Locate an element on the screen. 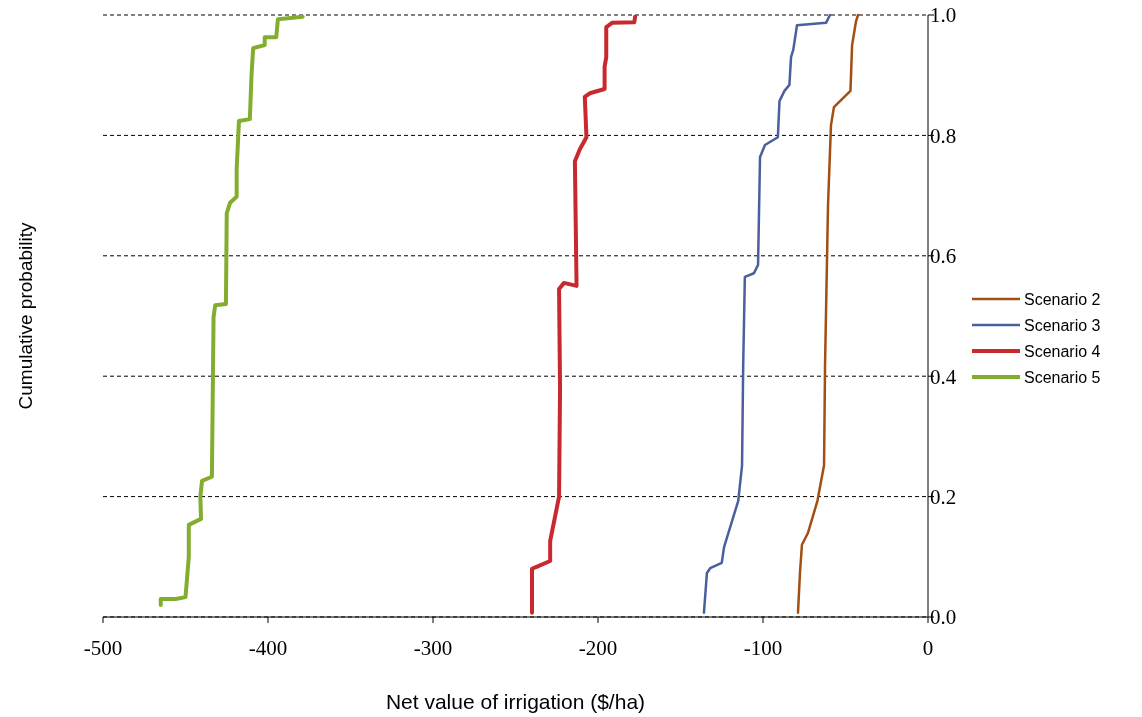 This screenshot has width=1142, height=717. y-tick-label: 1.0 is located at coordinates (943, 15).